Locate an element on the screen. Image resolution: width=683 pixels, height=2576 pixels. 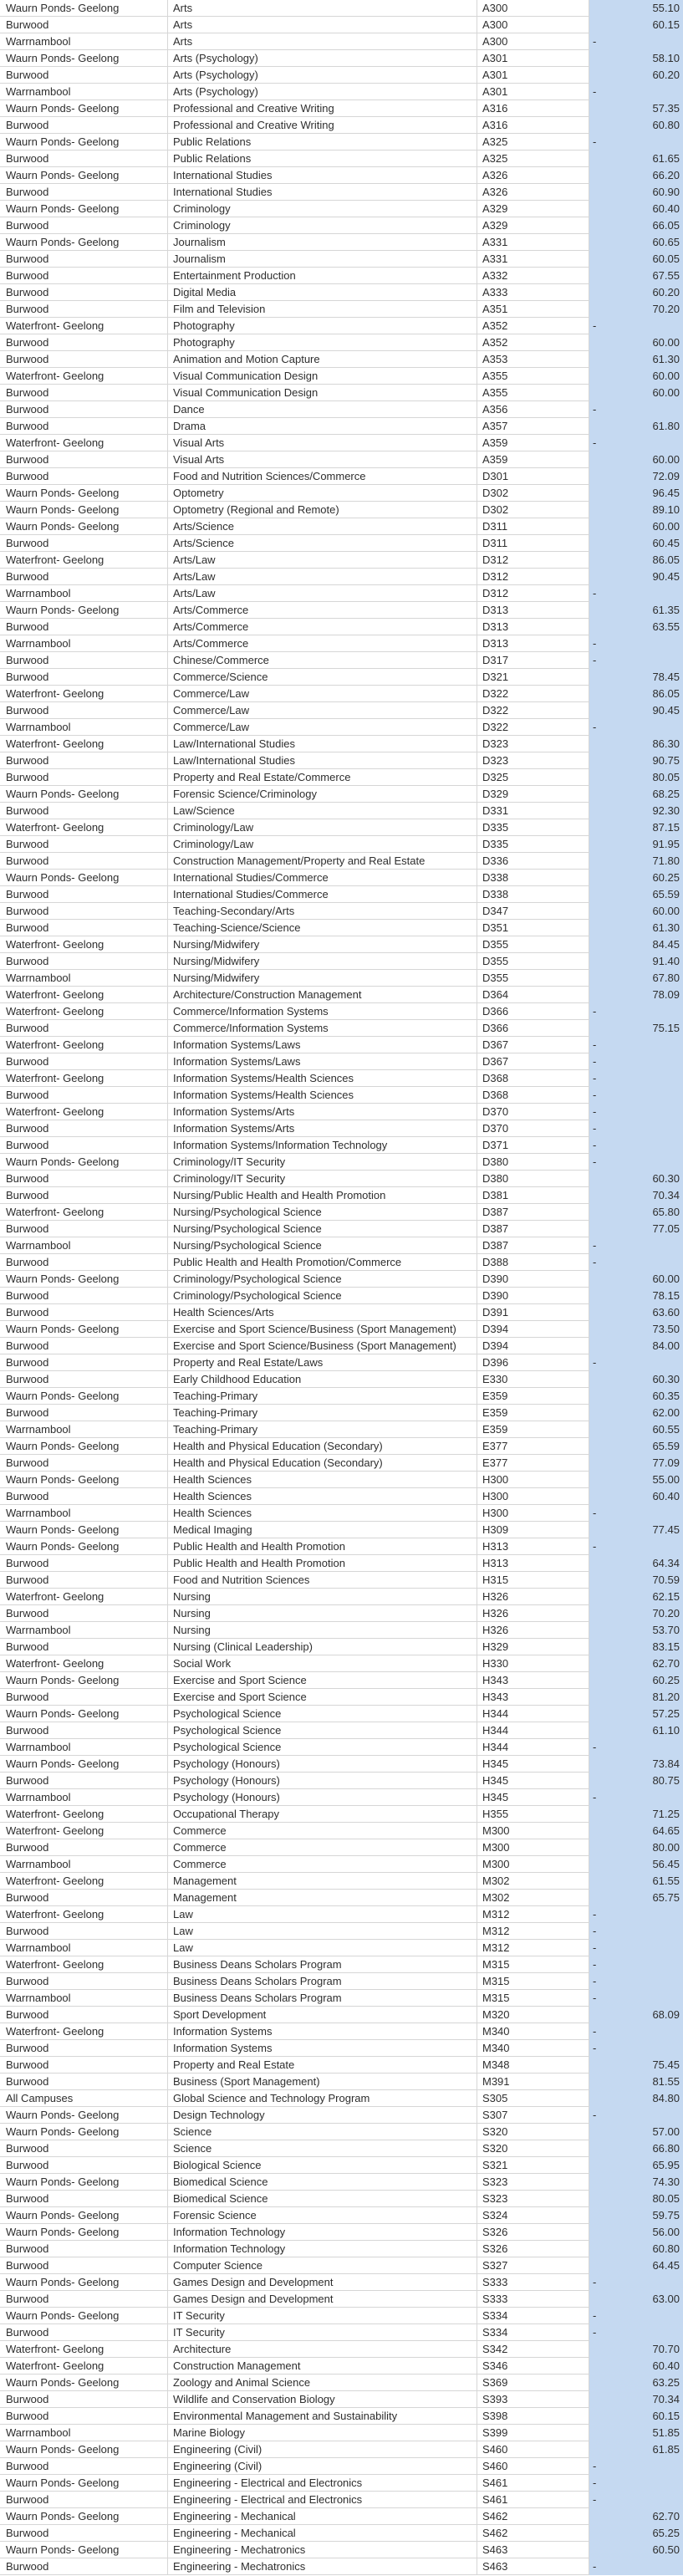
course-cell: Criminology/IT Security is located at coordinates (322, 1163).